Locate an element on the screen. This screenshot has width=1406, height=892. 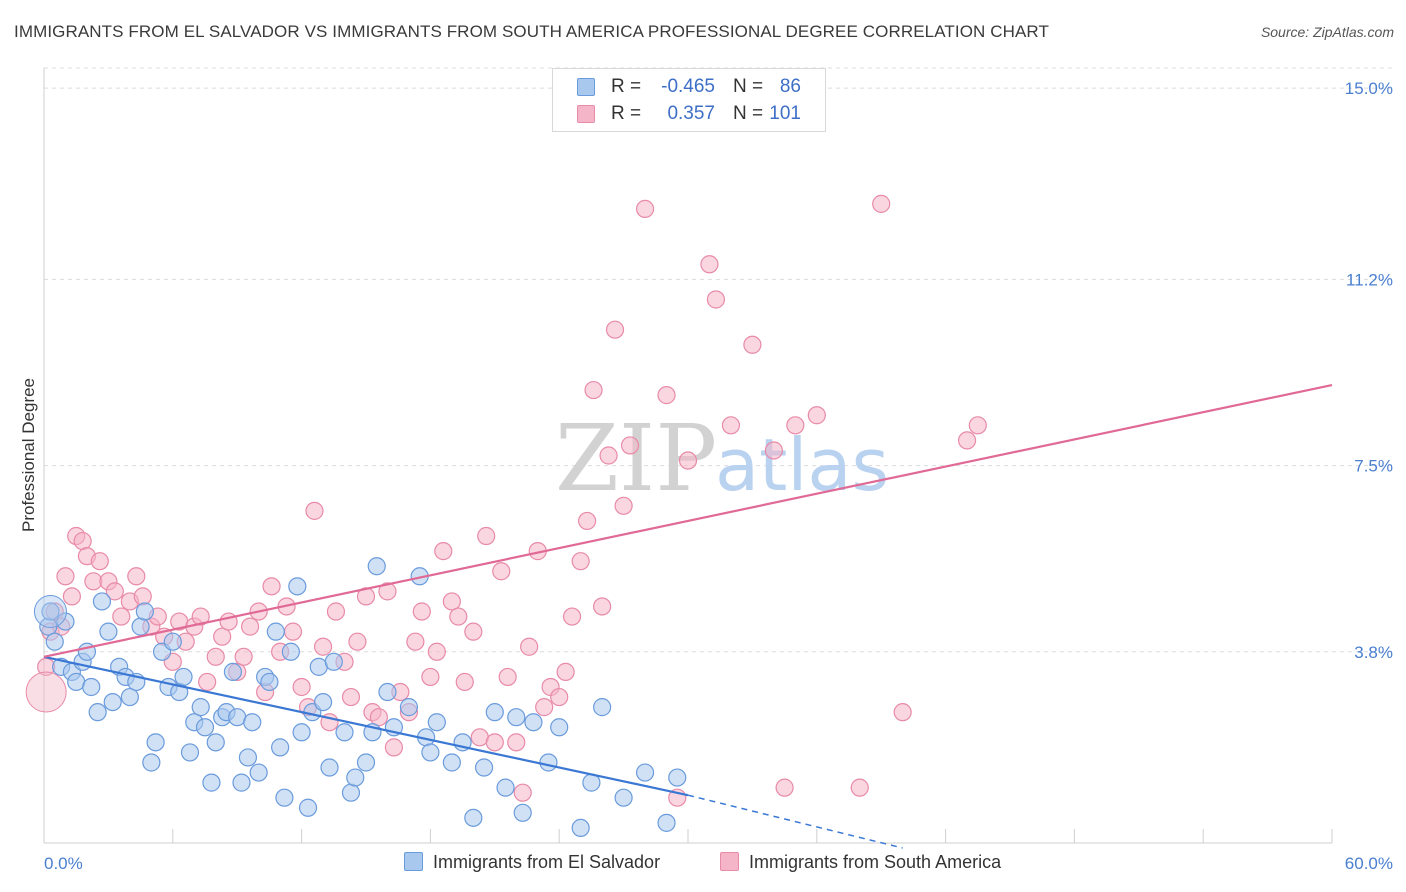
watermark: ZIP atlas is located at coordinates (722, 458).